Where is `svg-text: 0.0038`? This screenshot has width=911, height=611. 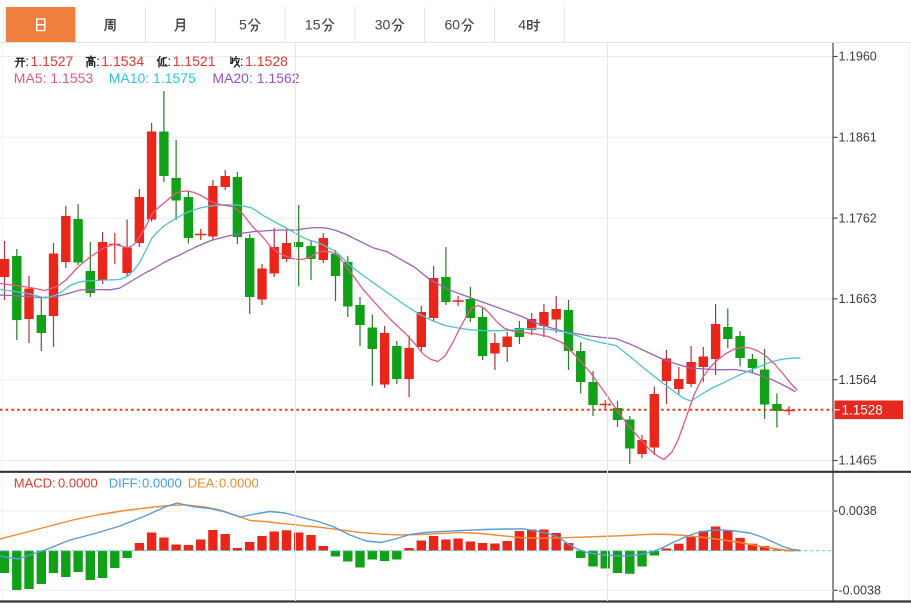 svg-text: 0.0038 is located at coordinates (858, 511).